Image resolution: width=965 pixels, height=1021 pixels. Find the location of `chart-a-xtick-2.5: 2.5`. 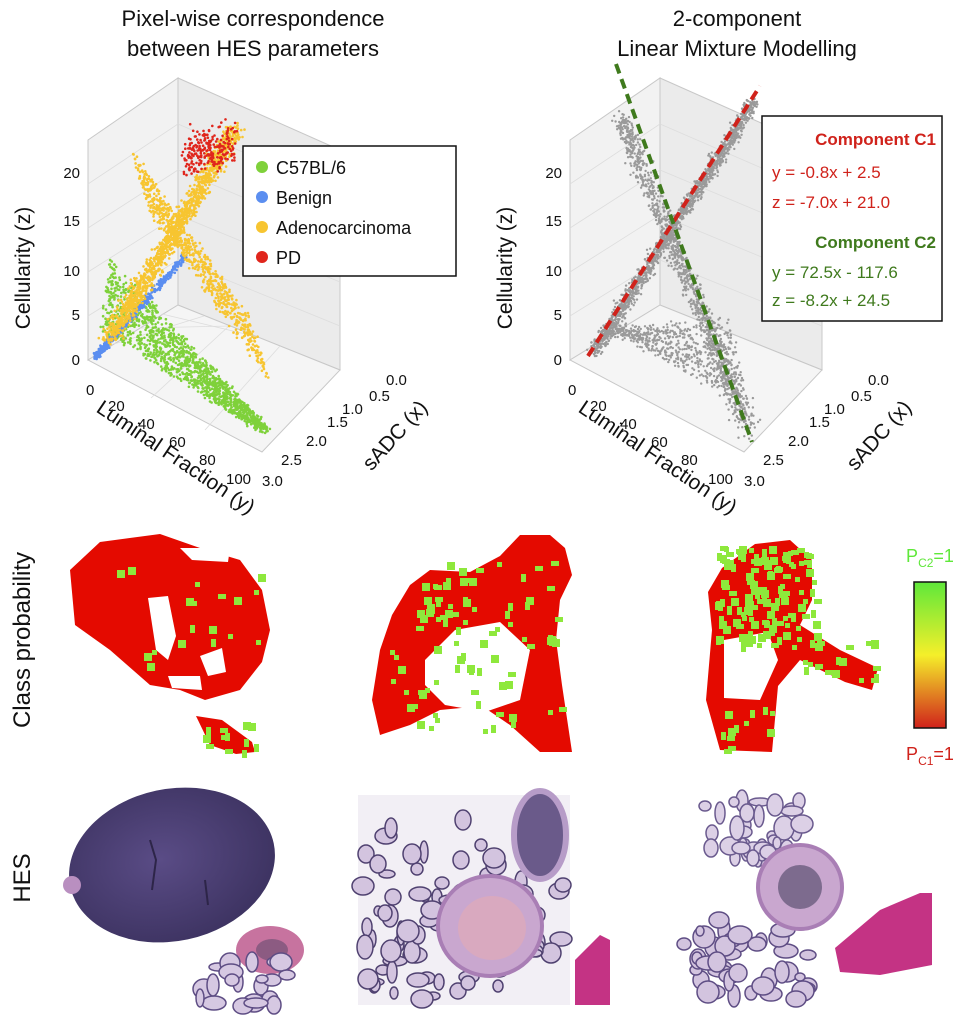

chart-a-xtick-2.5: 2.5 is located at coordinates (291, 460).